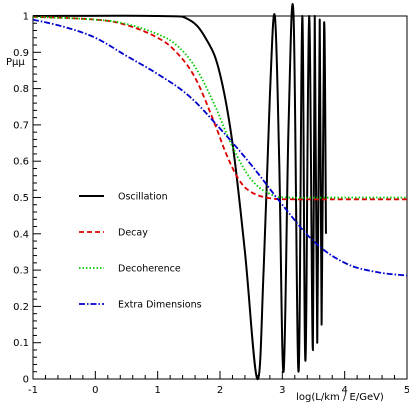 The image size is (409, 406). I want to click on y-tick-label: 0.2, so click(21, 307).